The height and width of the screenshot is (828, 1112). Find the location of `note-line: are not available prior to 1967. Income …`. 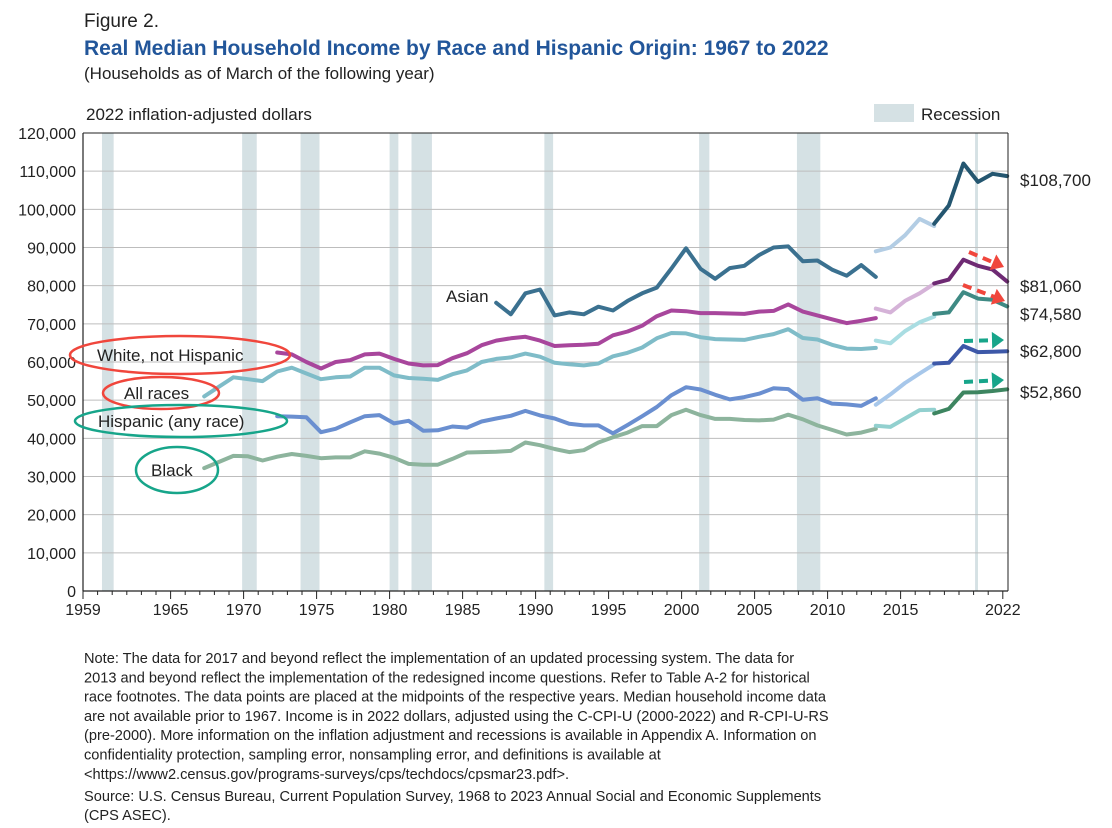

note-line: are not available prior to 1967. Income … is located at coordinates (456, 717).